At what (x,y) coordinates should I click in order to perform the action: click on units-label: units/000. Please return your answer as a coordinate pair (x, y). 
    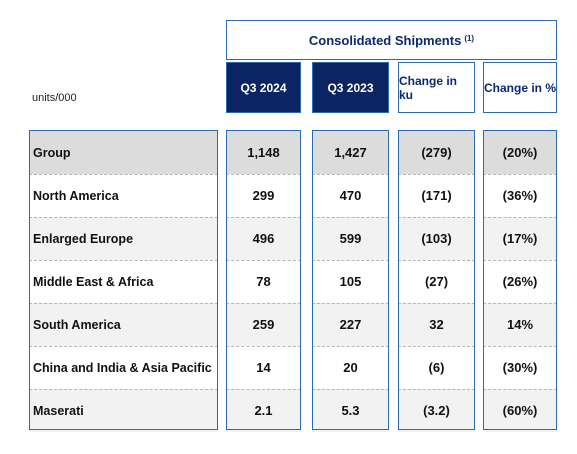
    Looking at the image, I should click on (54, 98).